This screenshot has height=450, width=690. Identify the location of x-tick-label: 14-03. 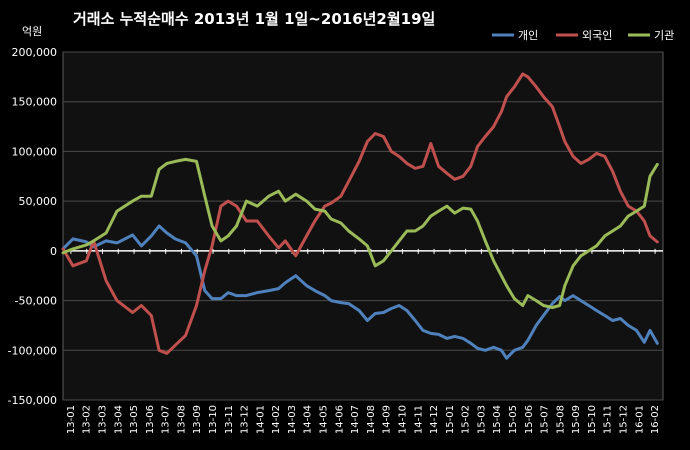
(292, 419).